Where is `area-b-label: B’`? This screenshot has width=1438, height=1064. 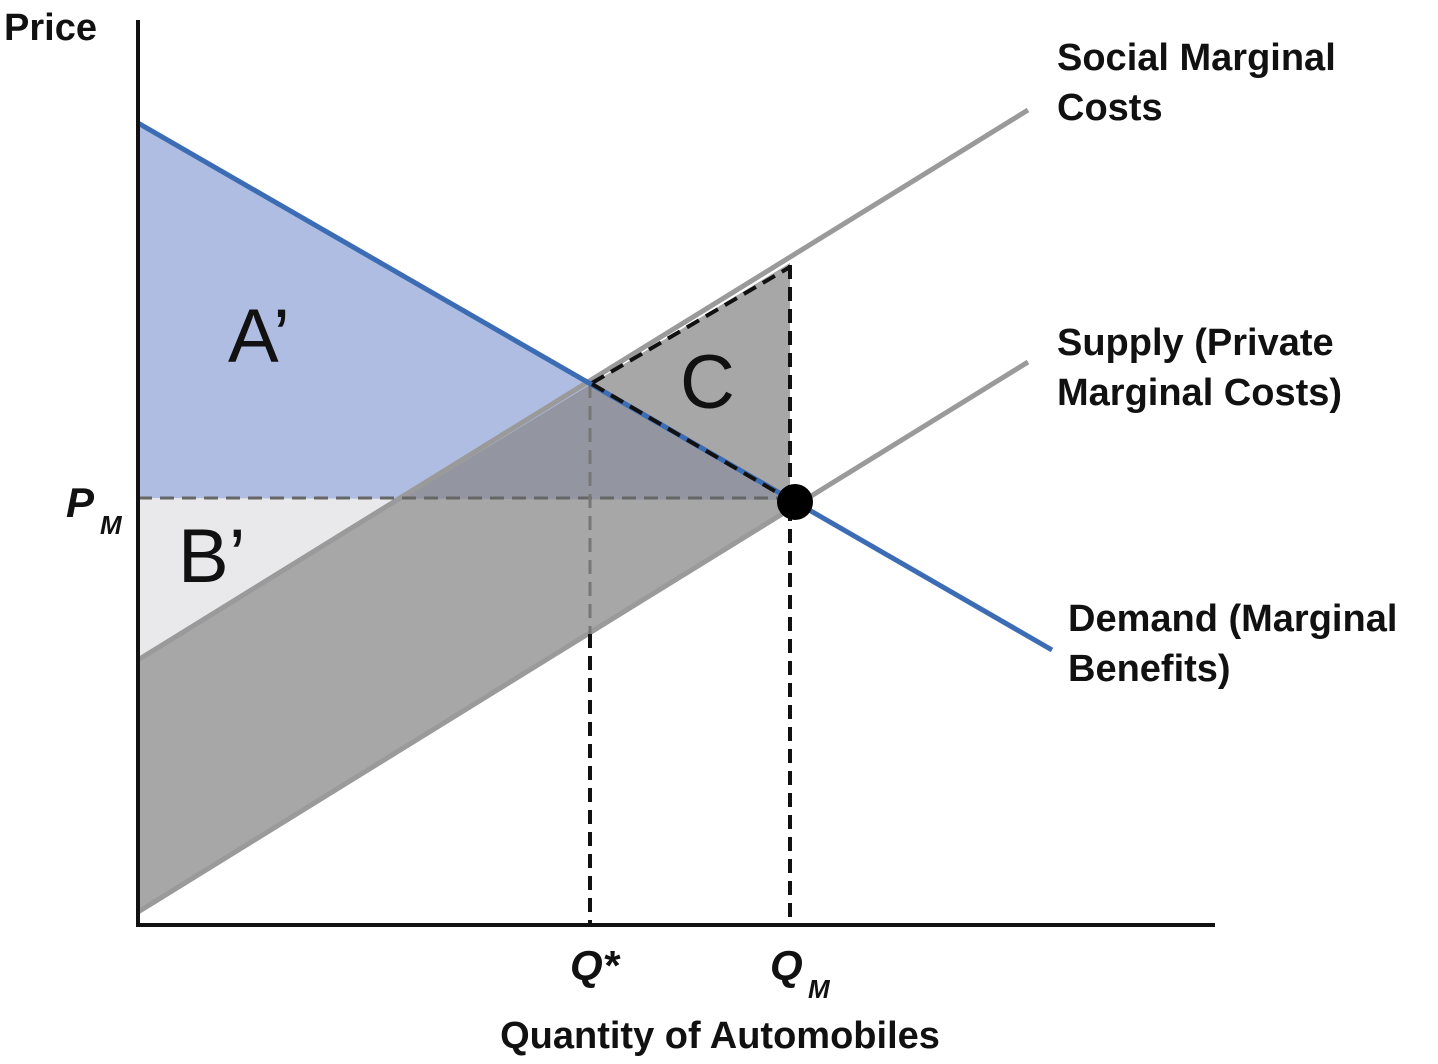 area-b-label: B’ is located at coordinates (212, 556).